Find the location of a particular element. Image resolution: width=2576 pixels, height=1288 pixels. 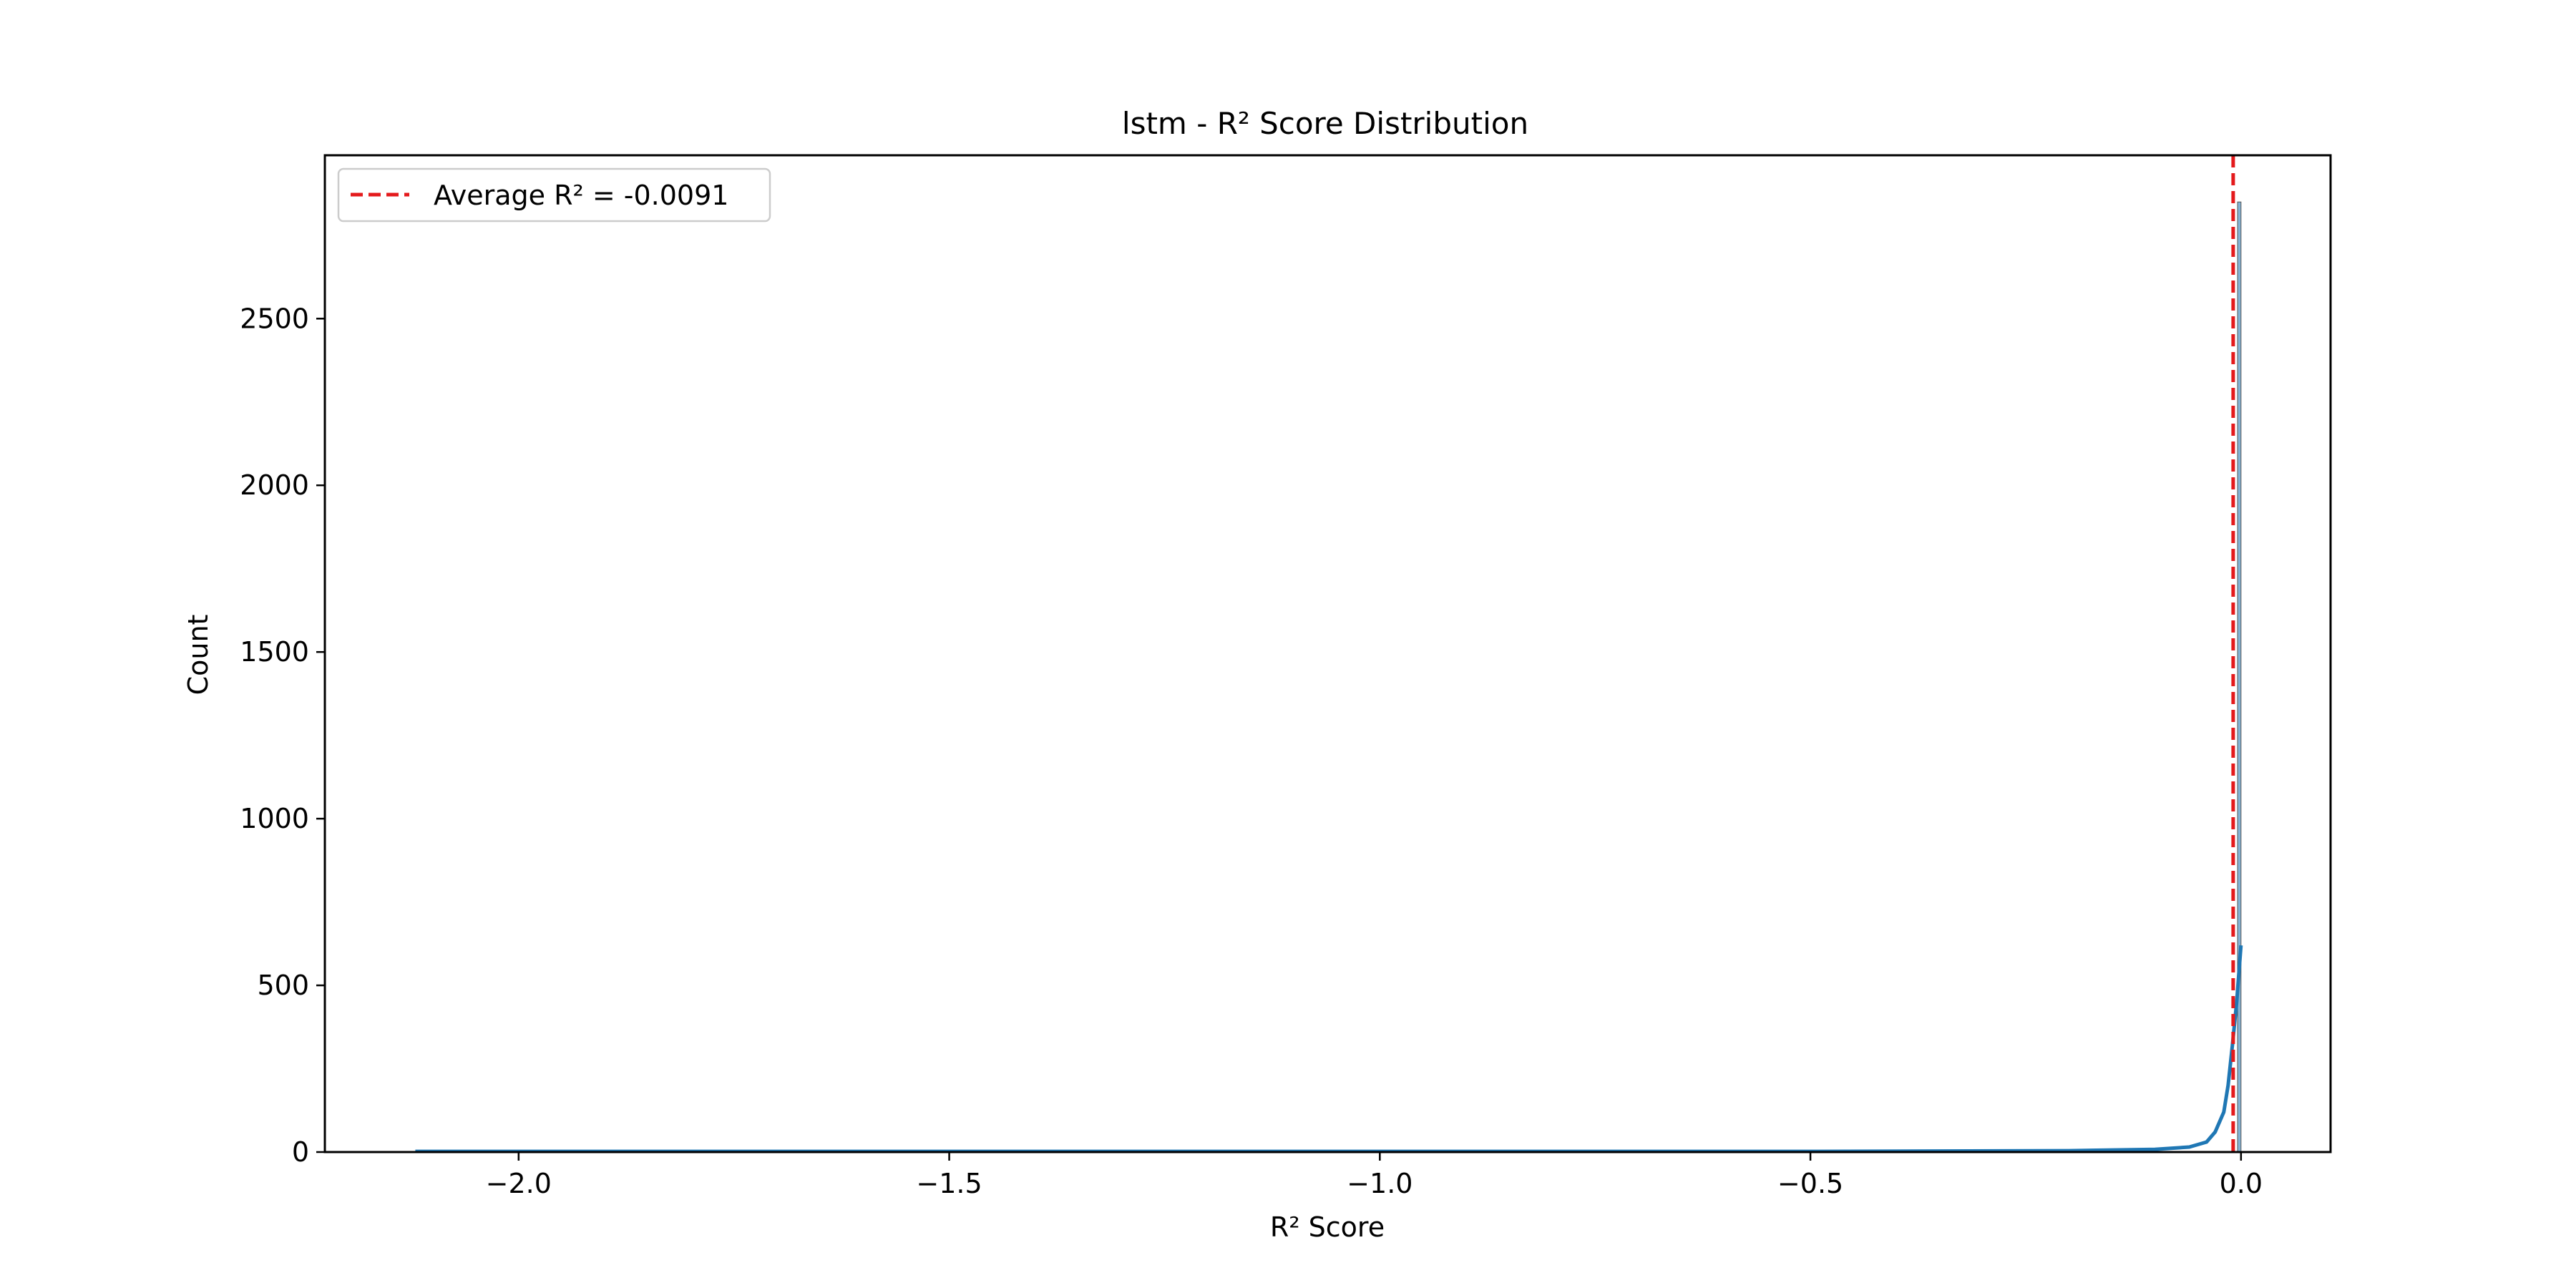

histogram-bar is located at coordinates (2239, 676).